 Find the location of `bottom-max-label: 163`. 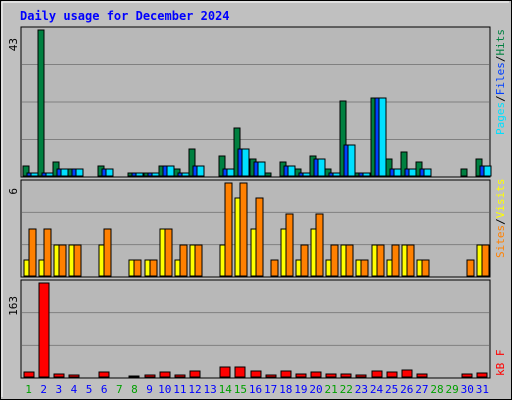

bottom-max-label: 163 is located at coordinates (13, 306).